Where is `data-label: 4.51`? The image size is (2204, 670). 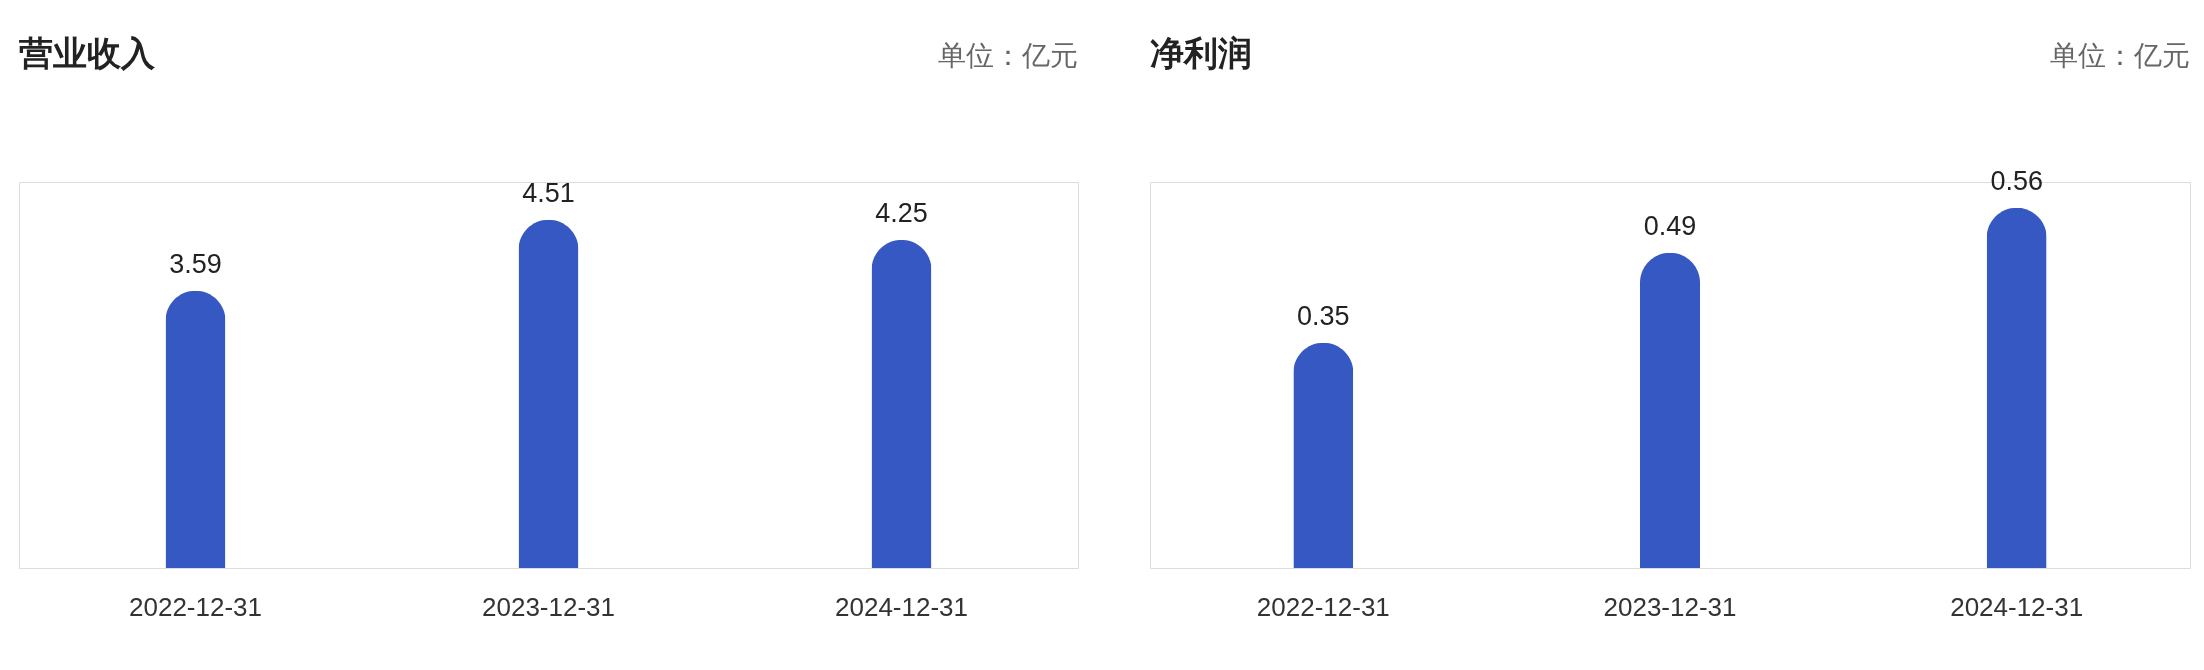 data-label: 4.51 is located at coordinates (548, 192).